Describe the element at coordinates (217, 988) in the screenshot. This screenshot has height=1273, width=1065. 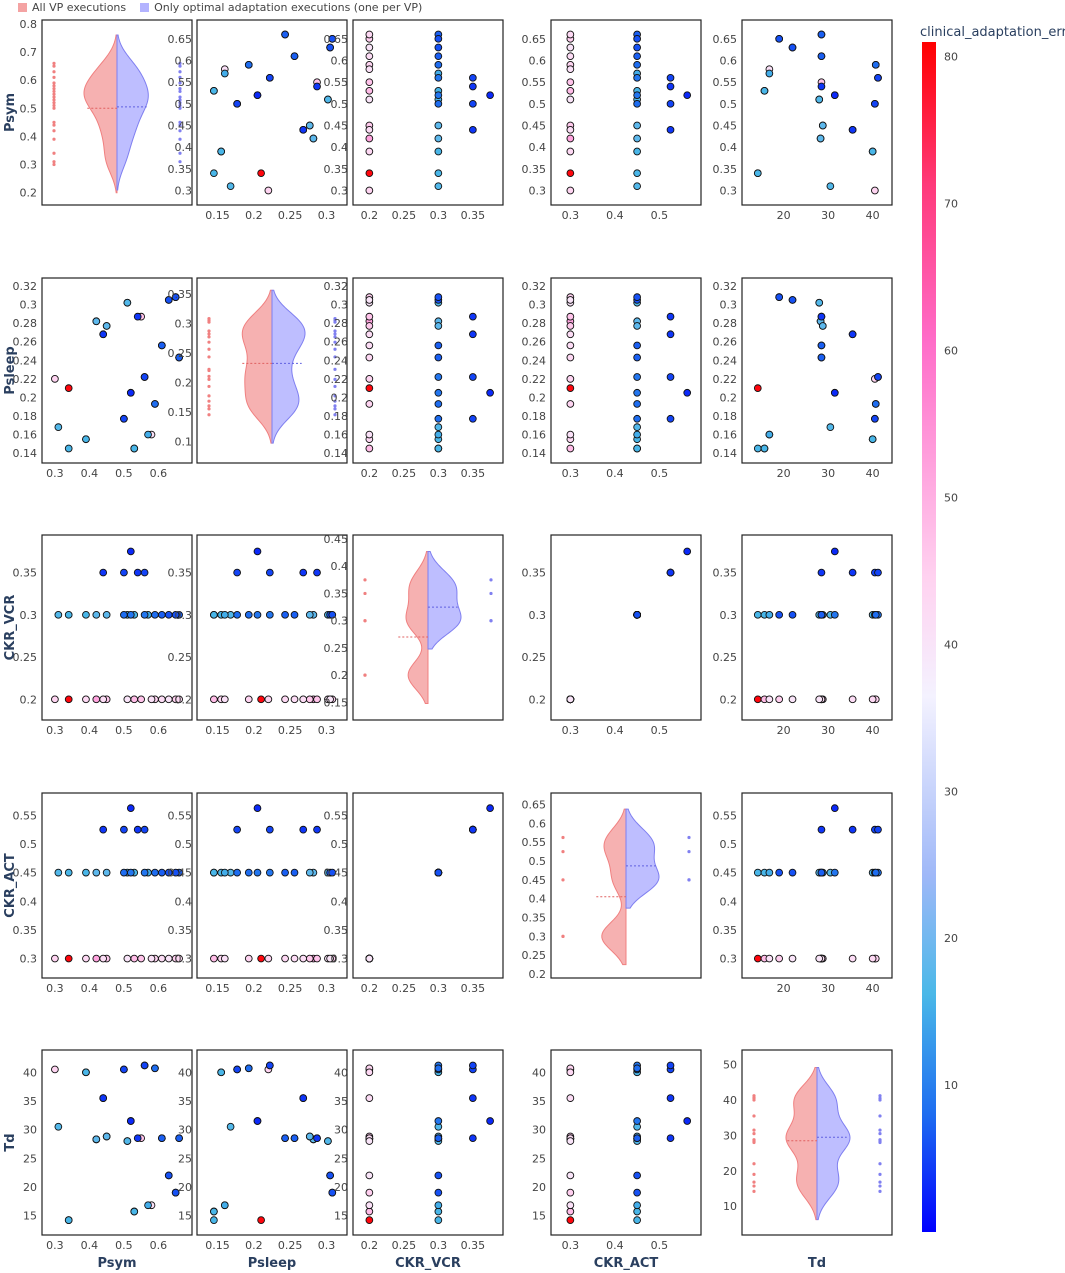
I see `x-tick-label: 0.15` at that location.